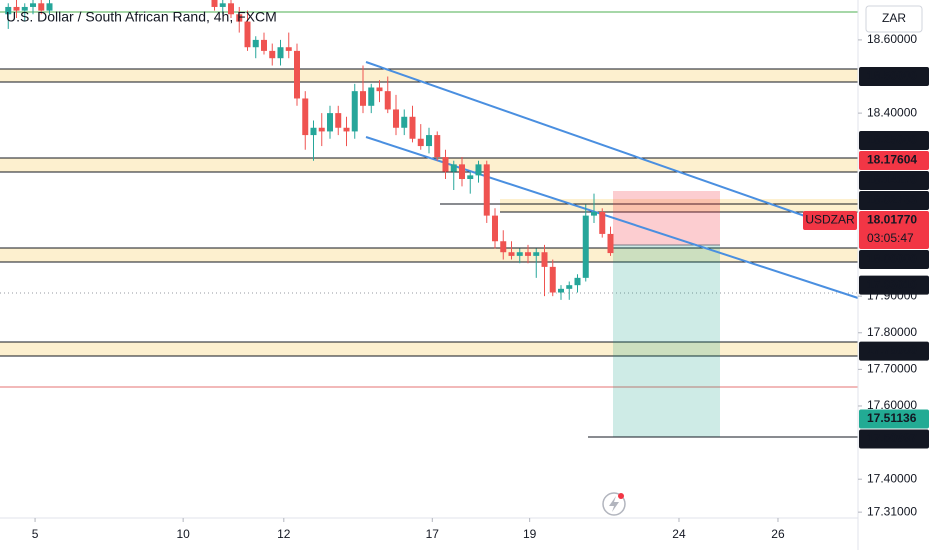  I want to click on price-tag-label: 18.25000, so click(892, 140).